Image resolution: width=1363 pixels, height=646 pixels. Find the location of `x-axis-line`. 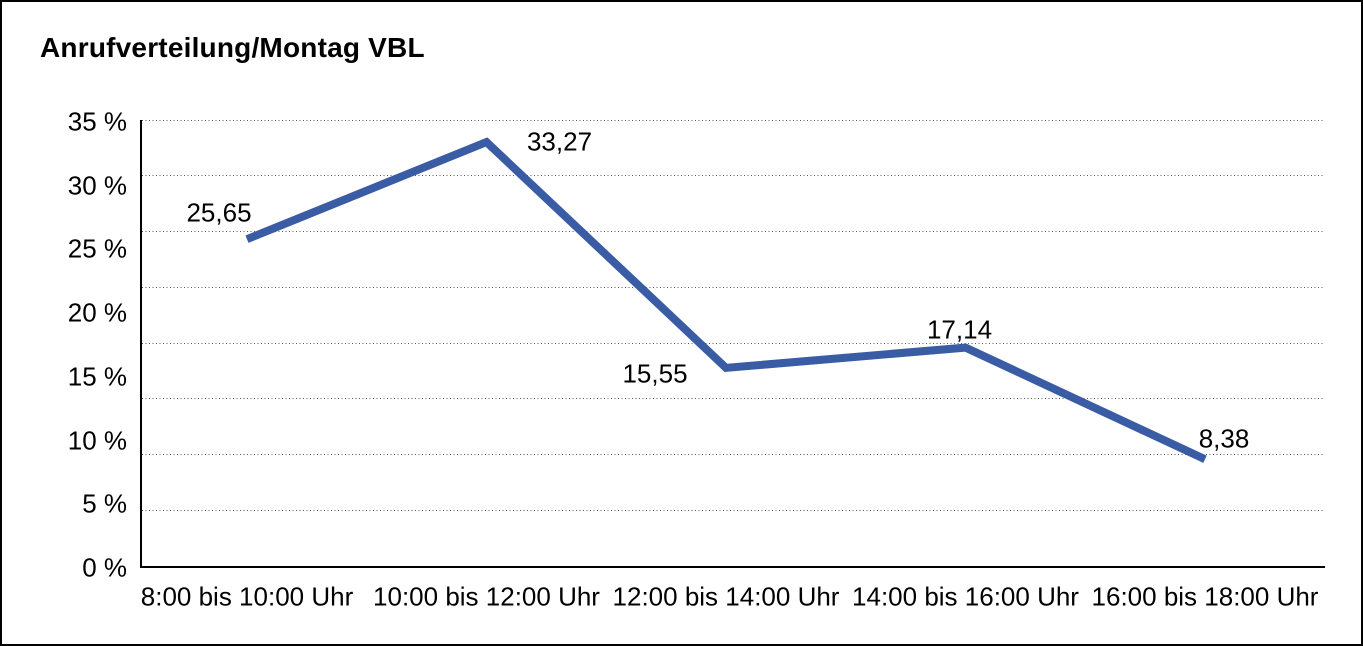

x-axis-line is located at coordinates (732, 567).